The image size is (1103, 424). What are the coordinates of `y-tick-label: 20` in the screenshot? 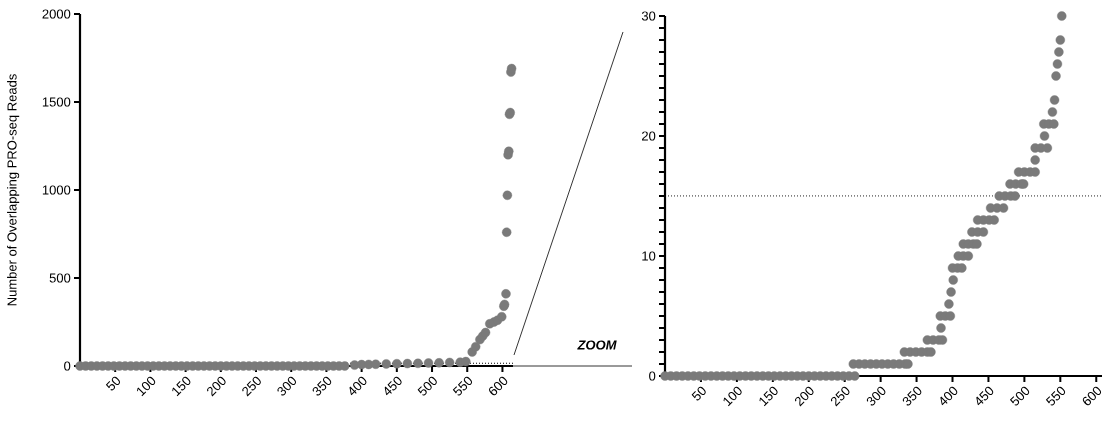 It's located at (649, 136).